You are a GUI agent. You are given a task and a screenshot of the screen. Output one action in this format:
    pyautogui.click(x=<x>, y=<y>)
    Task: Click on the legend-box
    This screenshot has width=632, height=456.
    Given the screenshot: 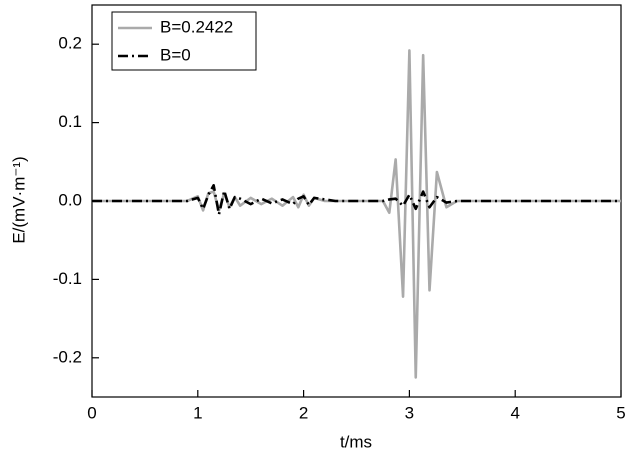 What is the action you would take?
    pyautogui.click(x=184, y=41)
    